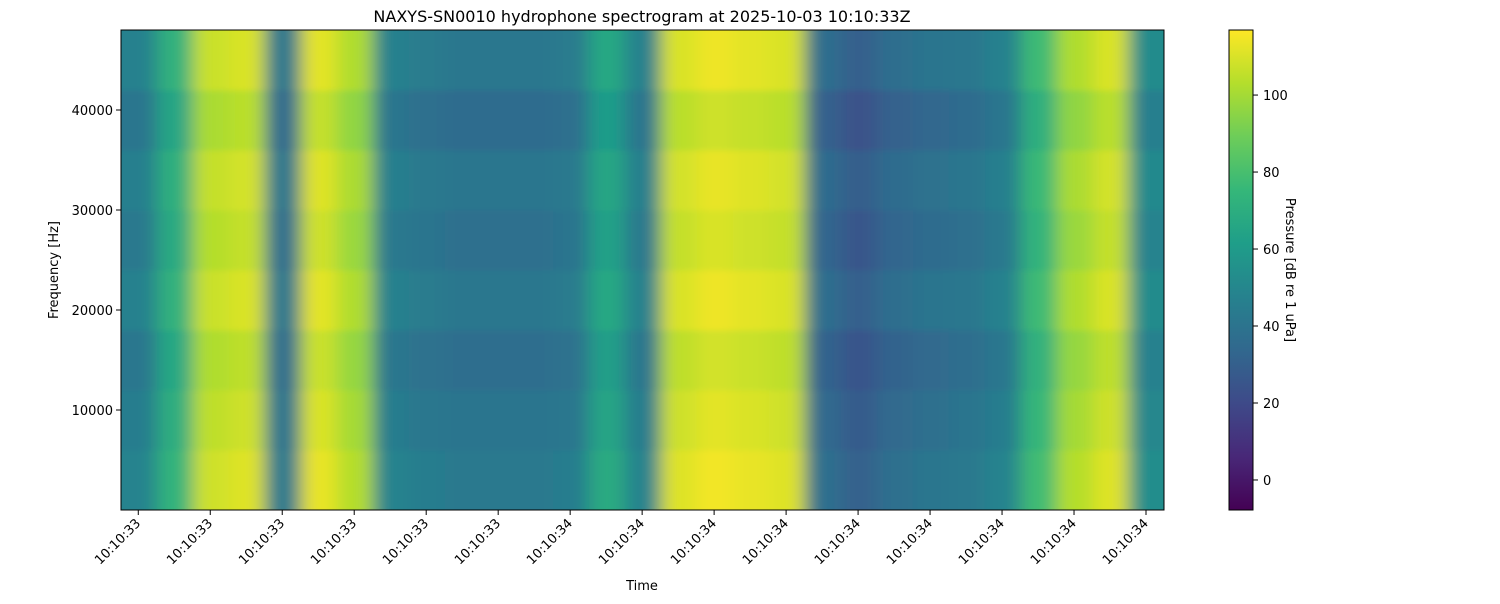 Image resolution: width=1500 pixels, height=604 pixels. Describe the element at coordinates (1271, 327) in the screenshot. I see `colorbar-tick-label: 40` at that location.